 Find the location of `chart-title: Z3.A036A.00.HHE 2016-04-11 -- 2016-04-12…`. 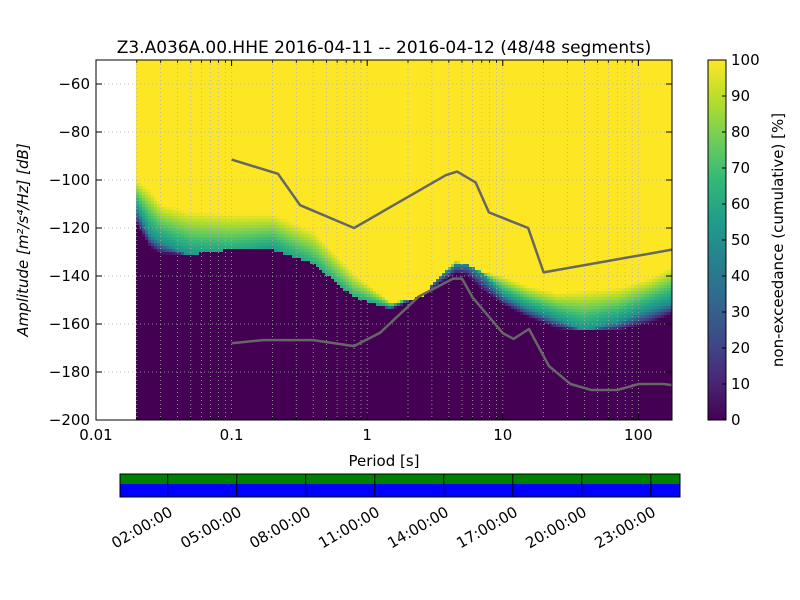

chart-title: Z3.A036A.00.HHE 2016-04-11 -- 2016-04-12… is located at coordinates (384, 48).